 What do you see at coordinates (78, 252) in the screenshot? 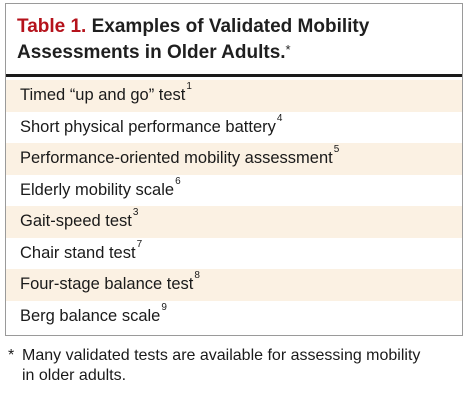
I see `row-text: Chair stand test` at bounding box center [78, 252].